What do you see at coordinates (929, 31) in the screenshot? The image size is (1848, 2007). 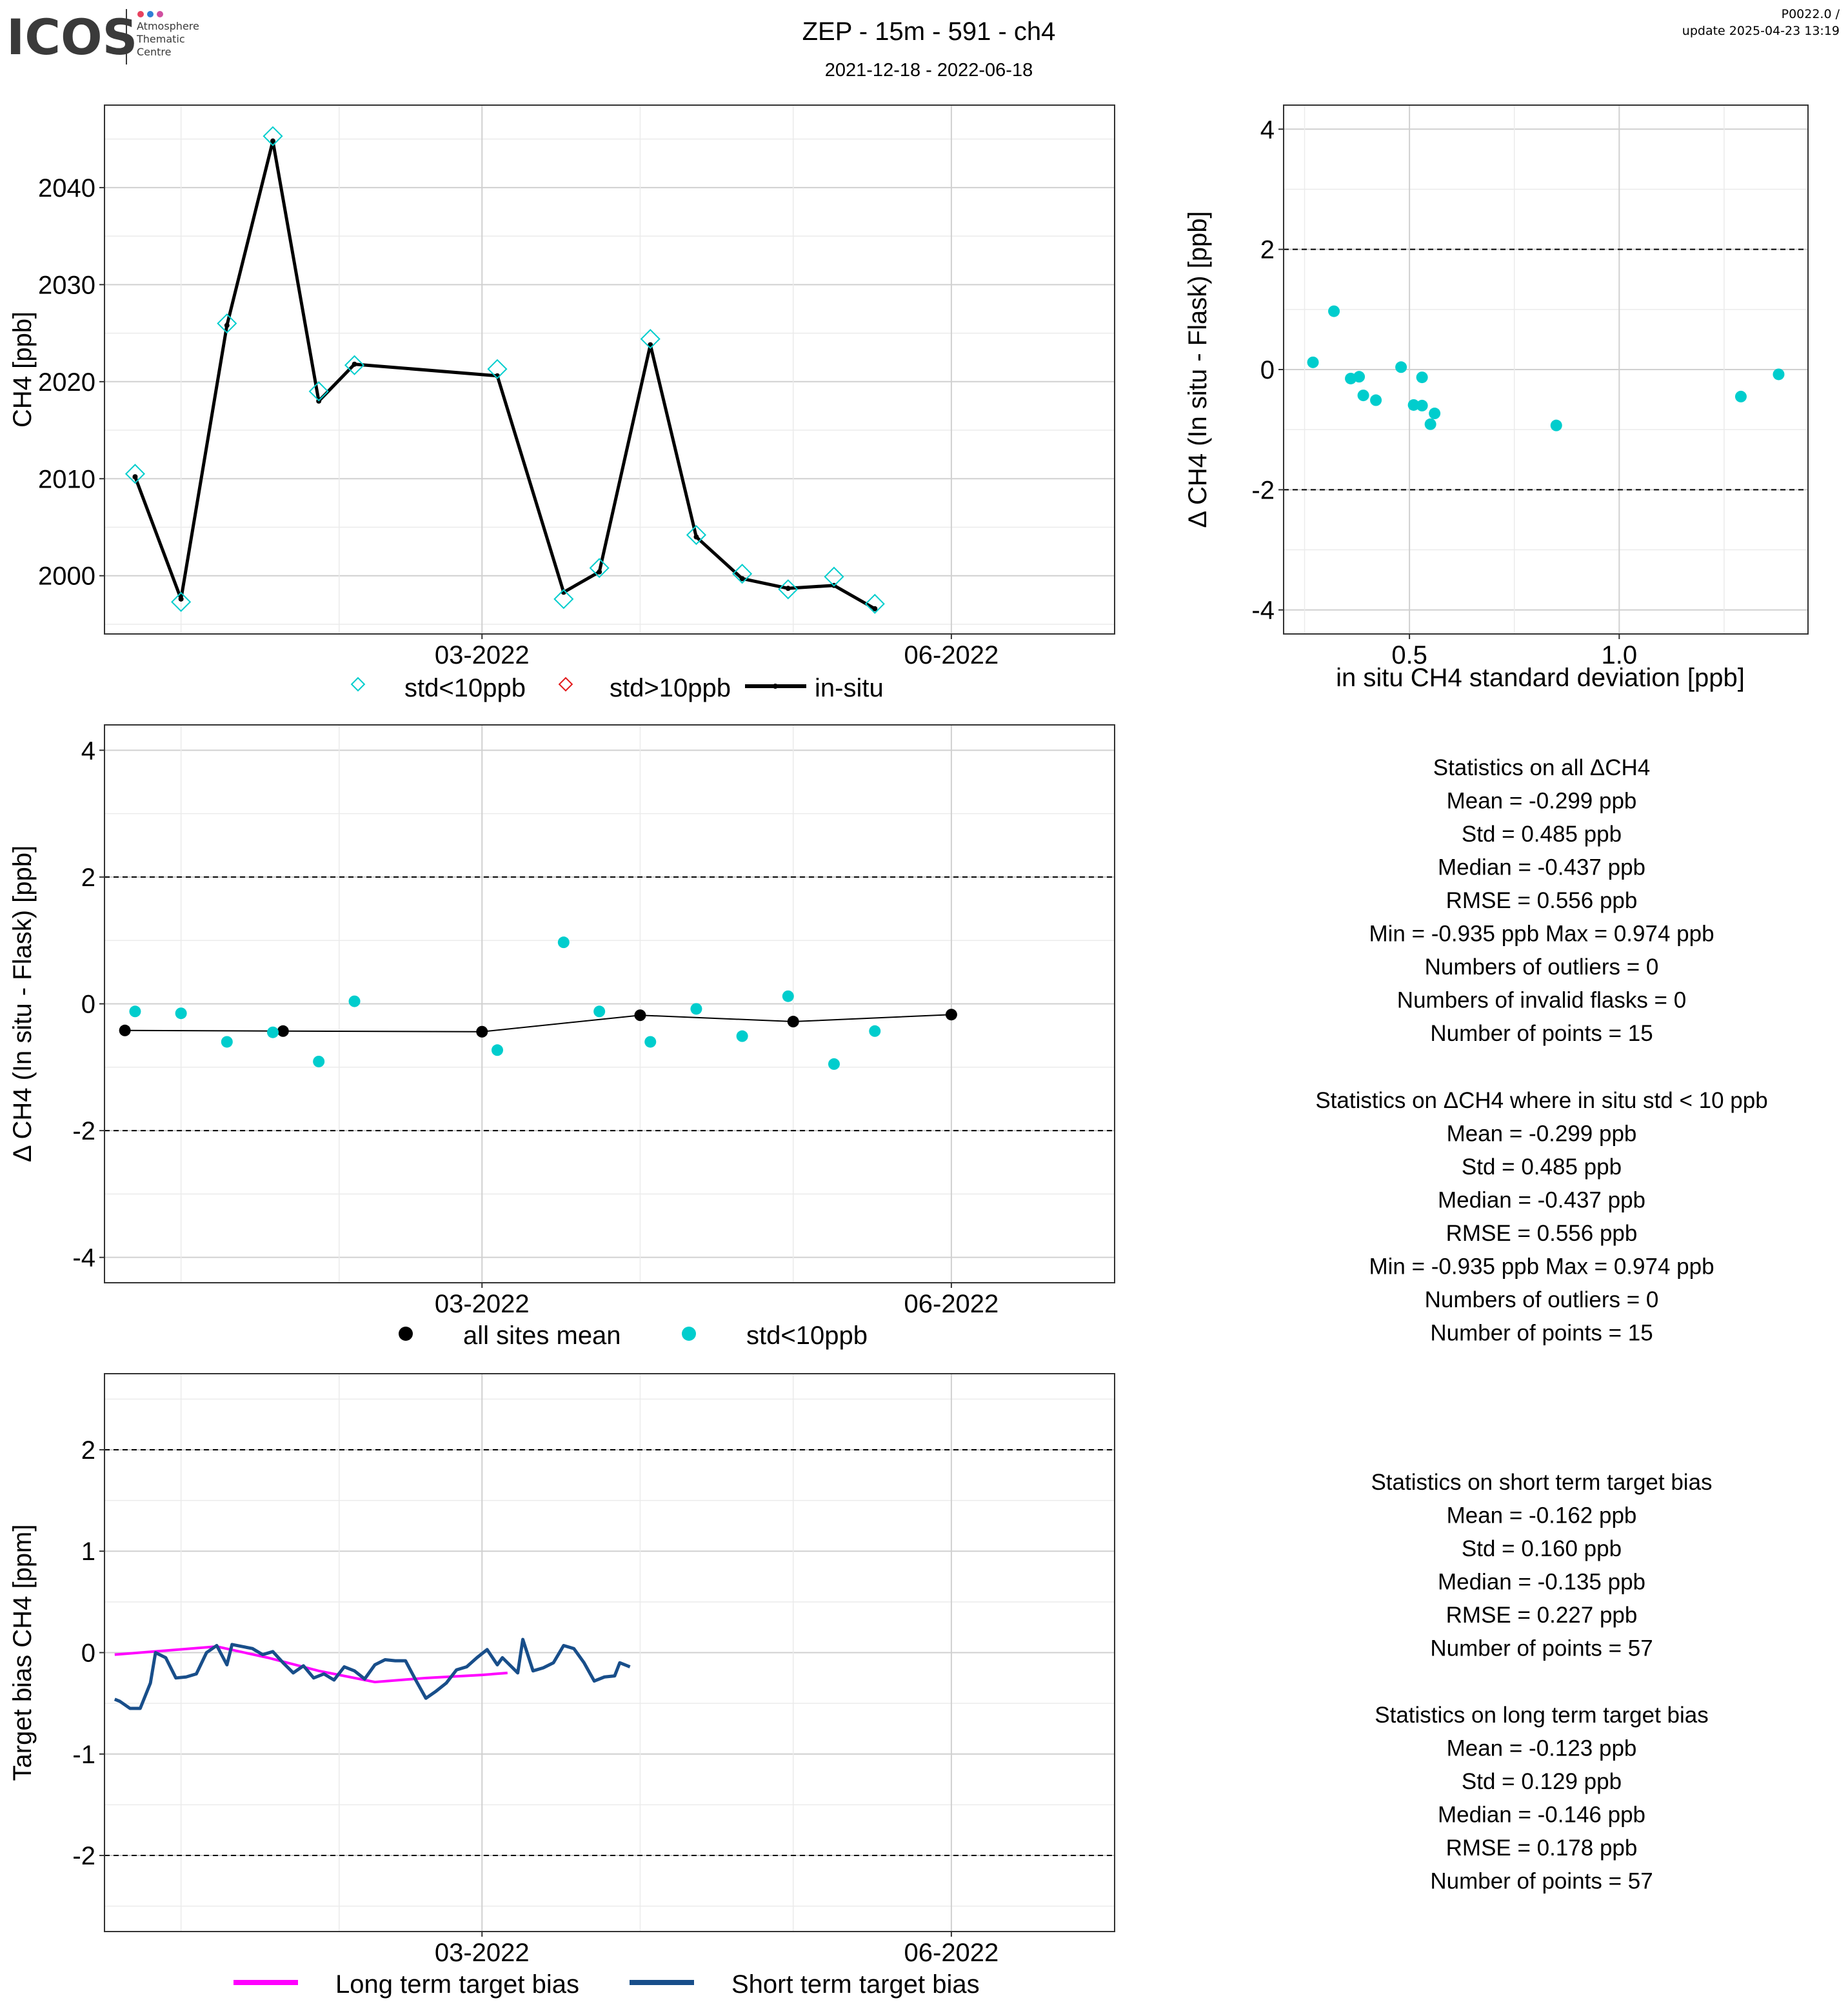 I see `page-title: ZEP - 15m - 591 - ch4` at bounding box center [929, 31].